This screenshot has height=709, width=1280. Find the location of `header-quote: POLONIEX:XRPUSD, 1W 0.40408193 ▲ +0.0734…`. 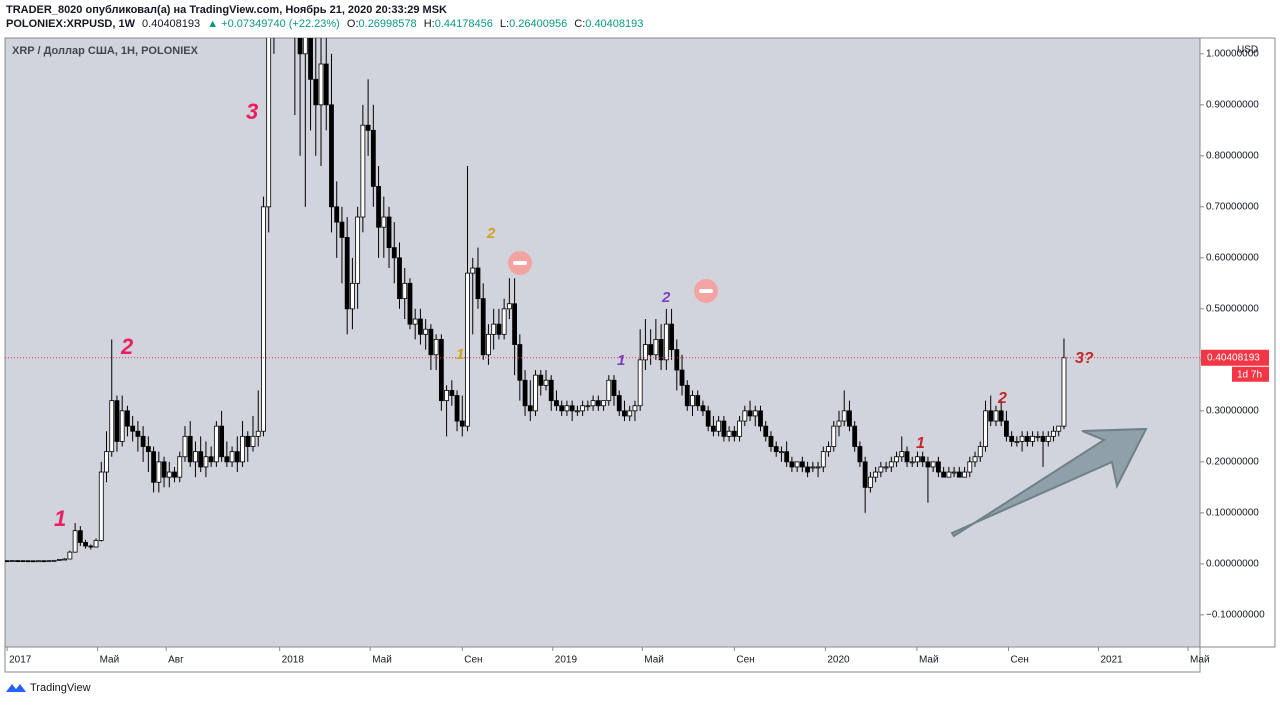

header-quote: POLONIEX:XRPUSD, 1W 0.40408193 ▲ +0.0734… is located at coordinates (324, 24).